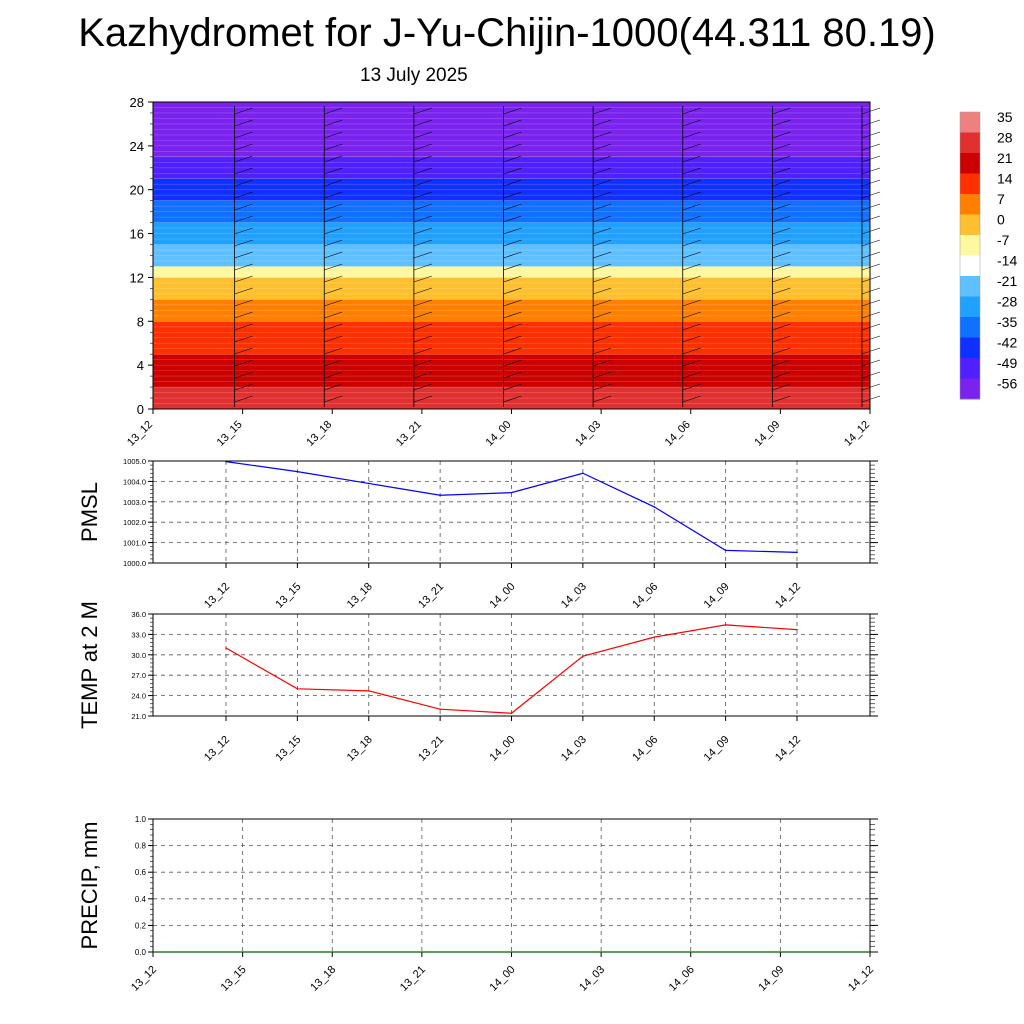  Describe the element at coordinates (137, 277) in the screenshot. I see `y-tick-label: 12` at that location.